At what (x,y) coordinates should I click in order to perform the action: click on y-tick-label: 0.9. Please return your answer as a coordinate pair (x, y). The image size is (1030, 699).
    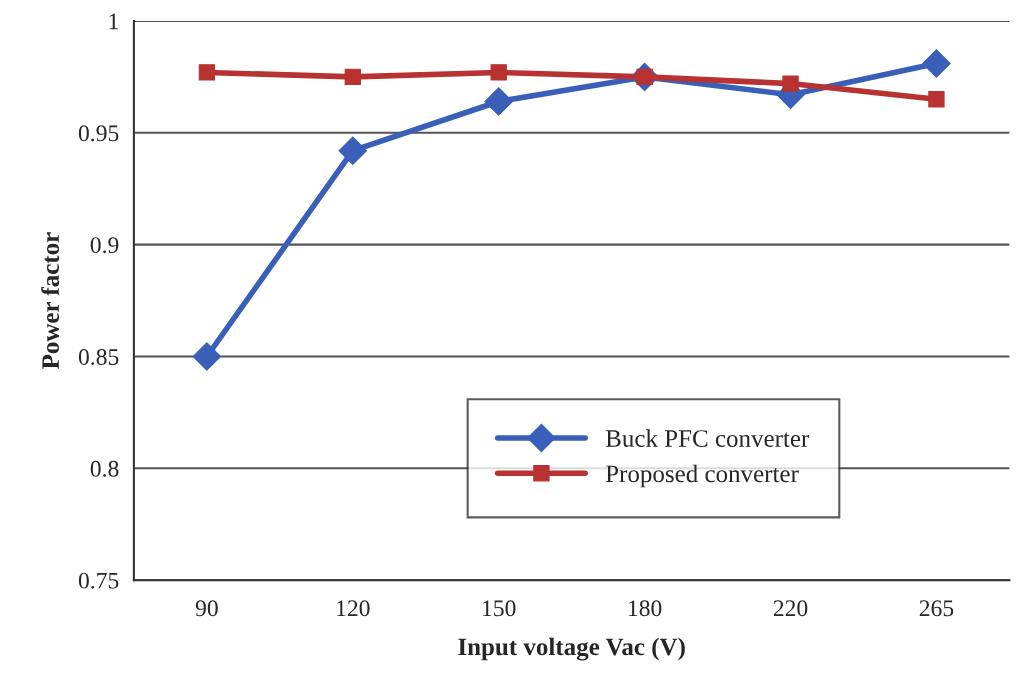
    Looking at the image, I should click on (104, 245).